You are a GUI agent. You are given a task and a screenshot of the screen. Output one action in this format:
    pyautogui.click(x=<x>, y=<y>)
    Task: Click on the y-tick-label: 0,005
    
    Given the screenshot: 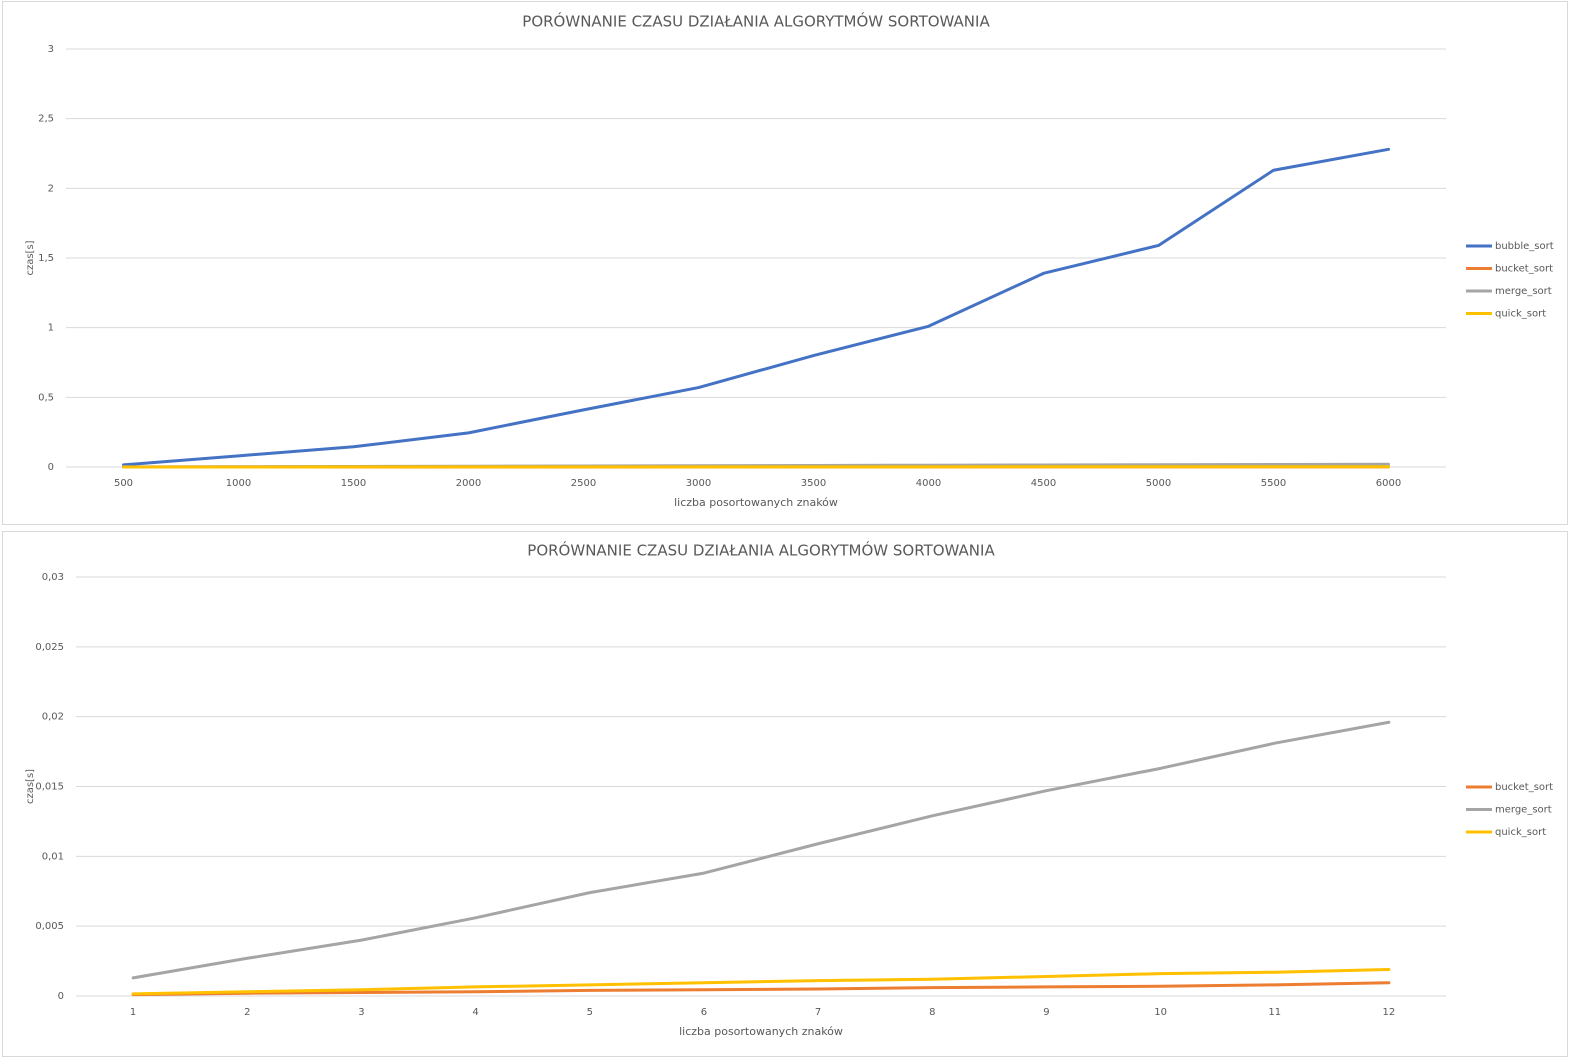 What is the action you would take?
    pyautogui.click(x=49, y=926)
    